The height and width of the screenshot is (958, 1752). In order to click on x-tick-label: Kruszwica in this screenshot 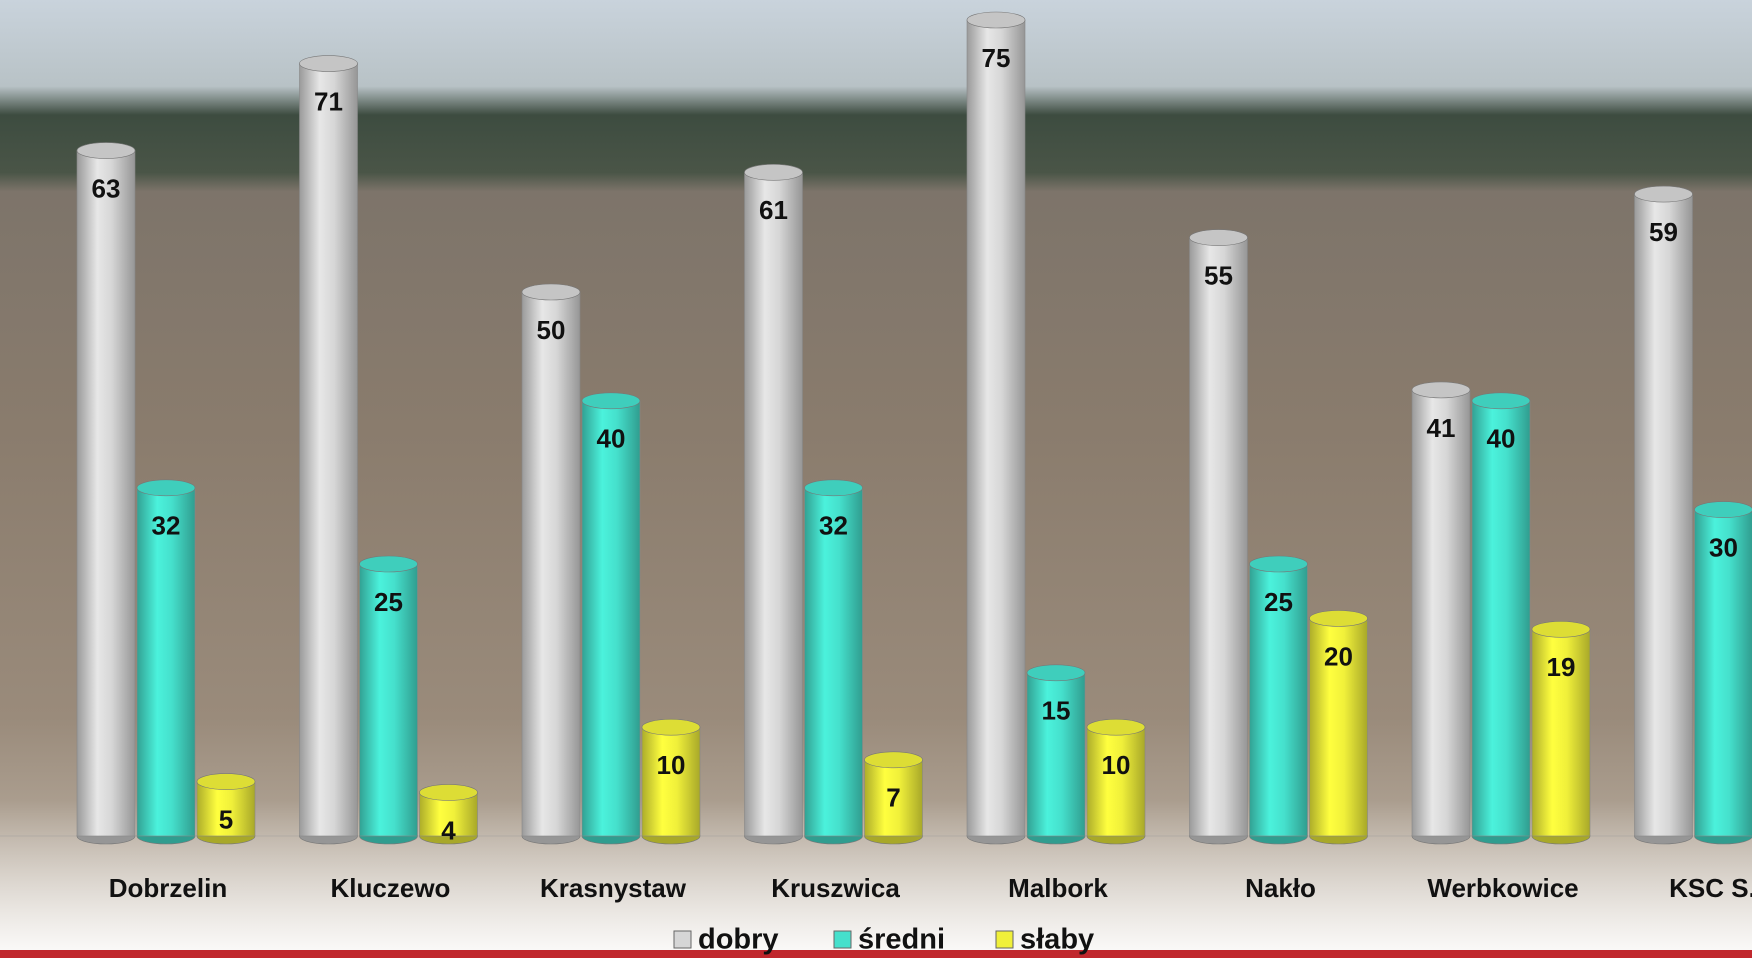, I will do `click(835, 888)`.